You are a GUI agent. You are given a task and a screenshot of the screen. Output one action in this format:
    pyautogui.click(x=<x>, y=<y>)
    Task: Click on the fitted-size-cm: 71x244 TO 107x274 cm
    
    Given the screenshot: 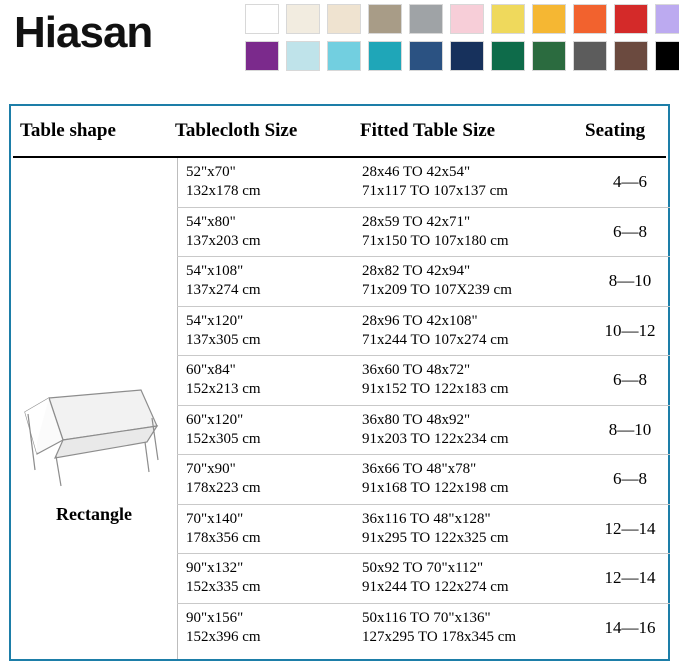 What is the action you would take?
    pyautogui.click(x=435, y=339)
    